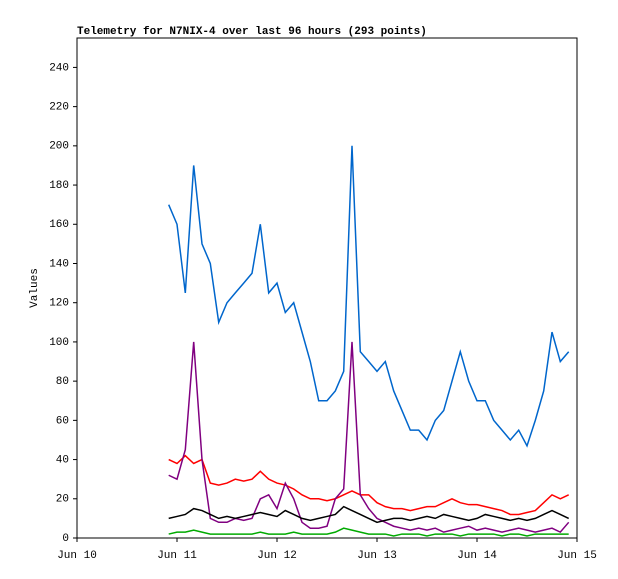 This screenshot has height=579, width=618. What do you see at coordinates (59, 147) in the screenshot?
I see `y-tick-label: 200` at bounding box center [59, 147].